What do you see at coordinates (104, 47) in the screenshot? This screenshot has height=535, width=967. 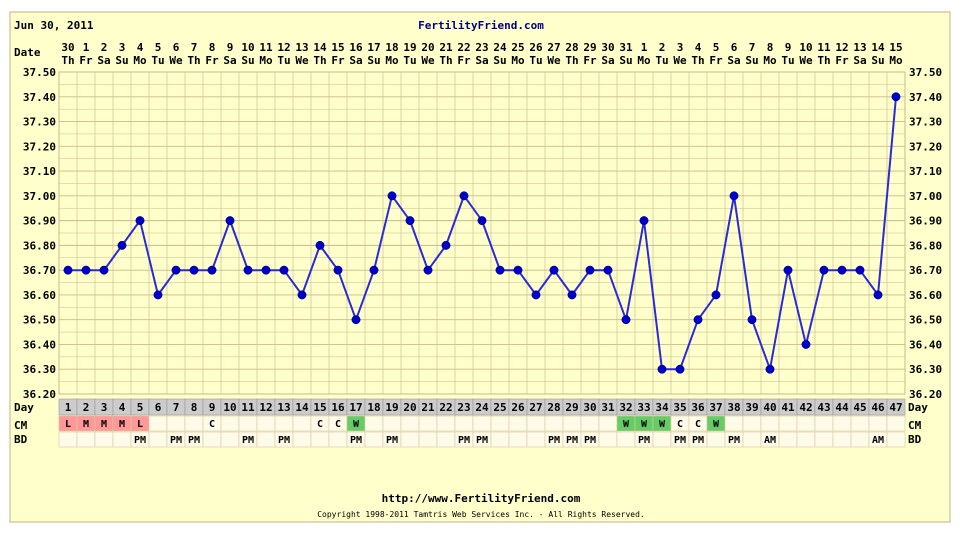 I see `date-tick-label: 2` at bounding box center [104, 47].